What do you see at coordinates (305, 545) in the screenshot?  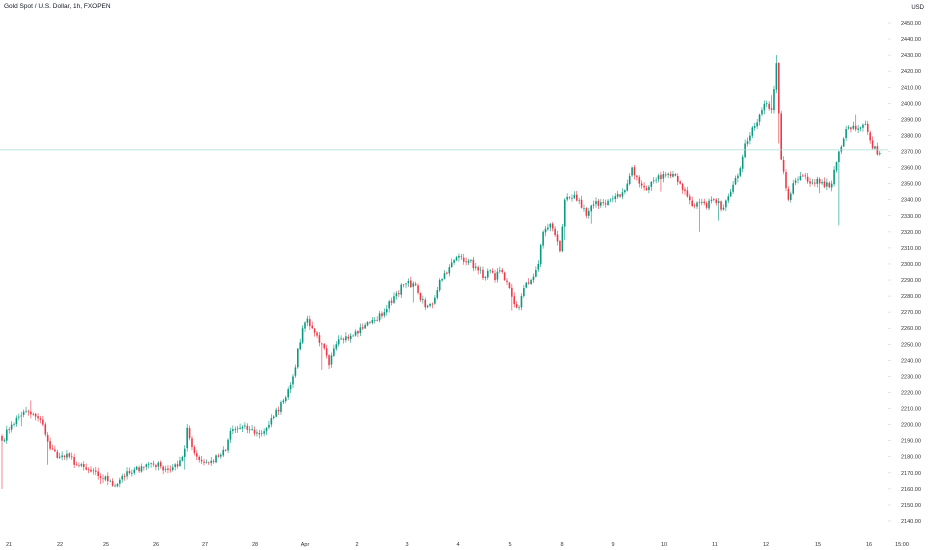 I see `x-tick-label: Apr` at bounding box center [305, 545].